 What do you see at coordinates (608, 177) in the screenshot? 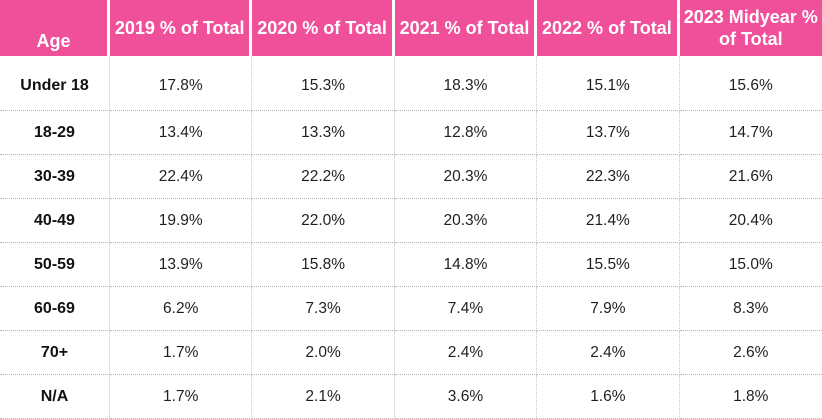
I see `percent-cell: 22.3%` at bounding box center [608, 177].